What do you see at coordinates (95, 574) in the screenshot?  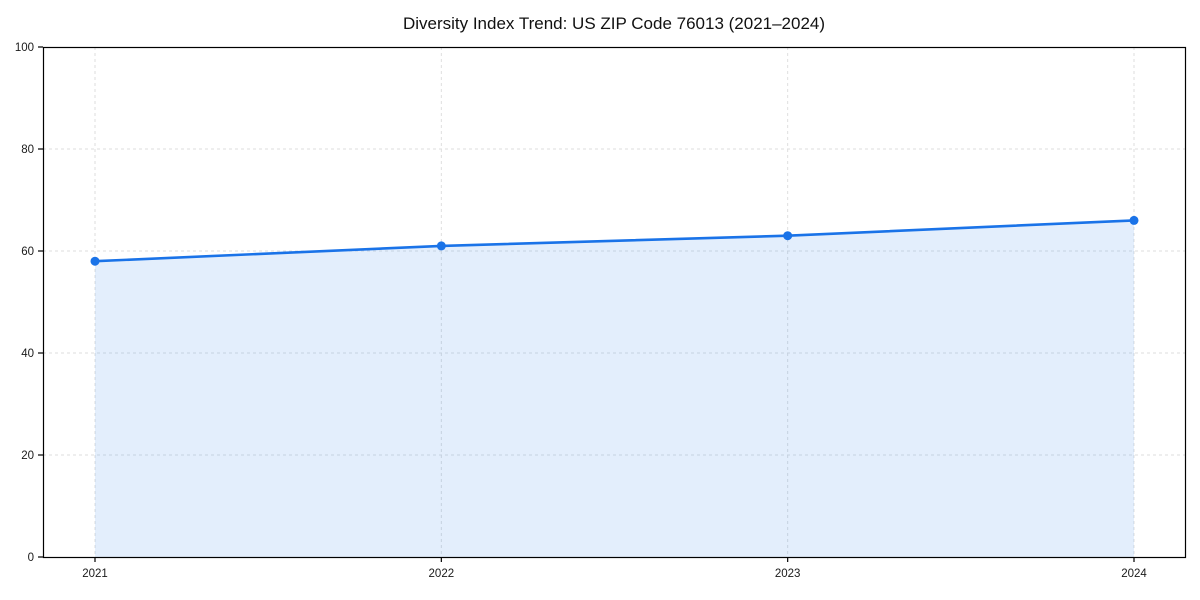 I see `x-tick-label: 2021` at bounding box center [95, 574].